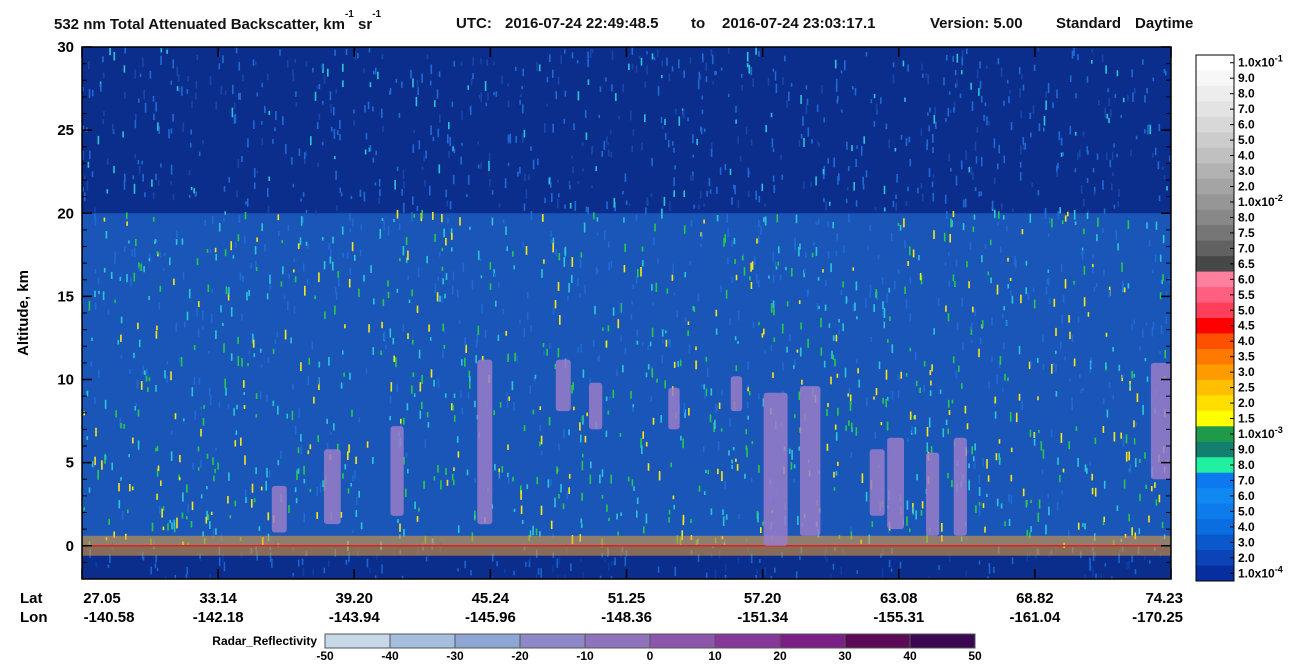 This screenshot has width=1300, height=667. I want to click on x-tick-lon: -142.18, so click(218, 617).